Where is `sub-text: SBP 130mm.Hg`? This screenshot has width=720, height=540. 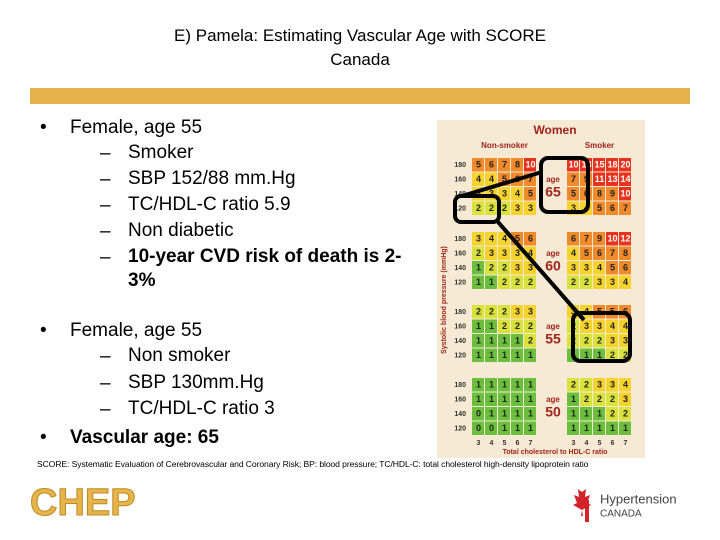 sub-text: SBP 130mm.Hg is located at coordinates (196, 382).